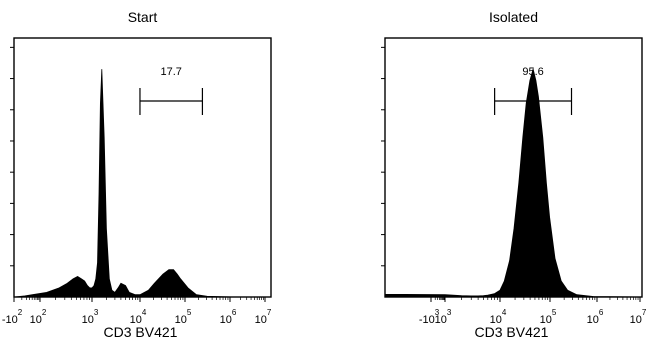  What do you see at coordinates (12, 317) in the screenshot?
I see `x-tick-label: -102` at bounding box center [12, 317].